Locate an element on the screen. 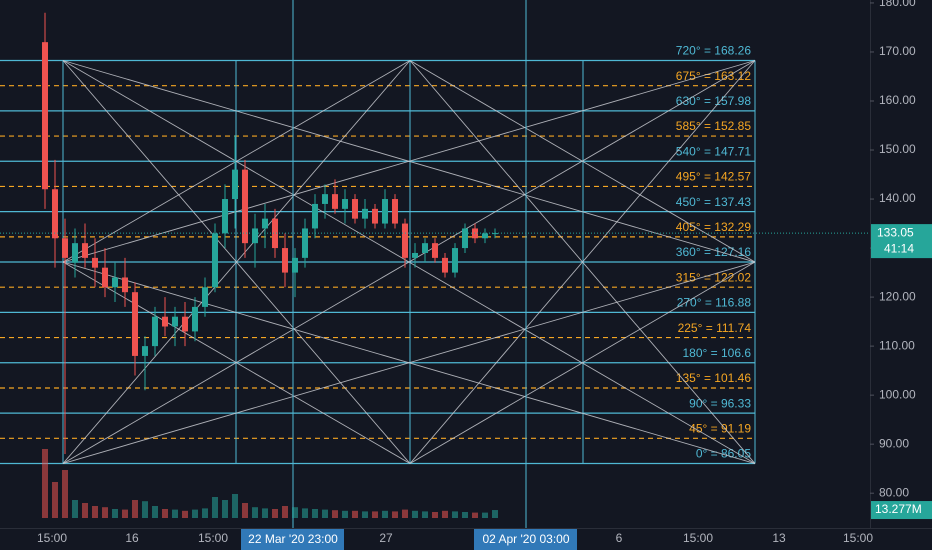 Image resolution: width=932 pixels, height=550 pixels. y-tick-label: 180.00 is located at coordinates (897, 4).